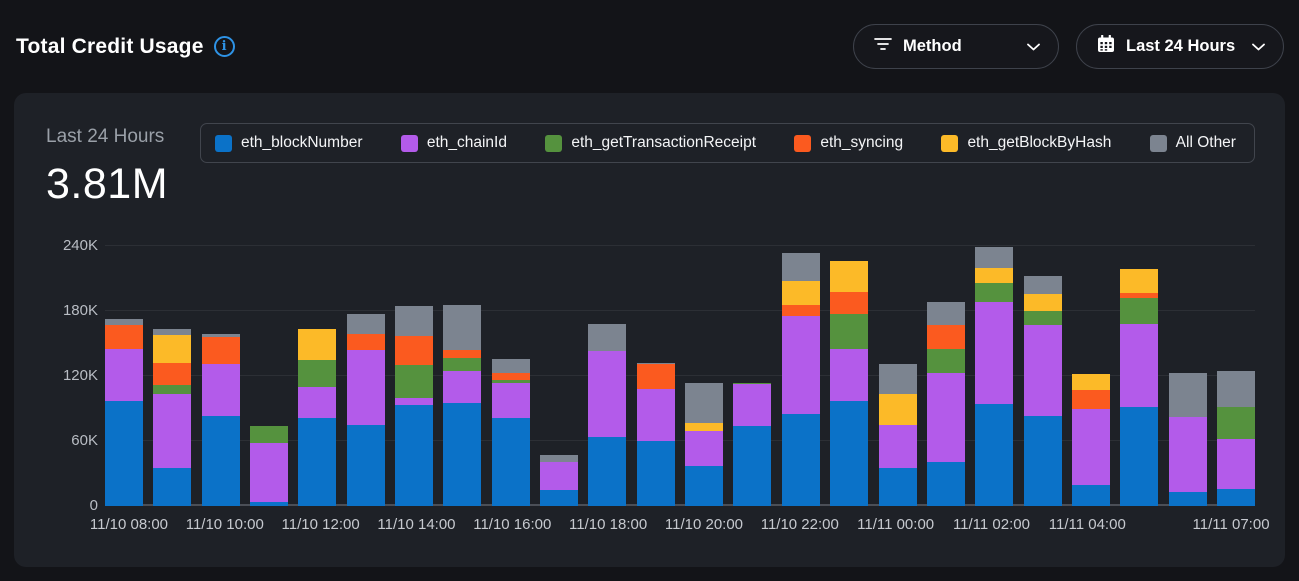 This screenshot has width=1299, height=581. I want to click on legend-label: eth_blockNumber, so click(302, 142).